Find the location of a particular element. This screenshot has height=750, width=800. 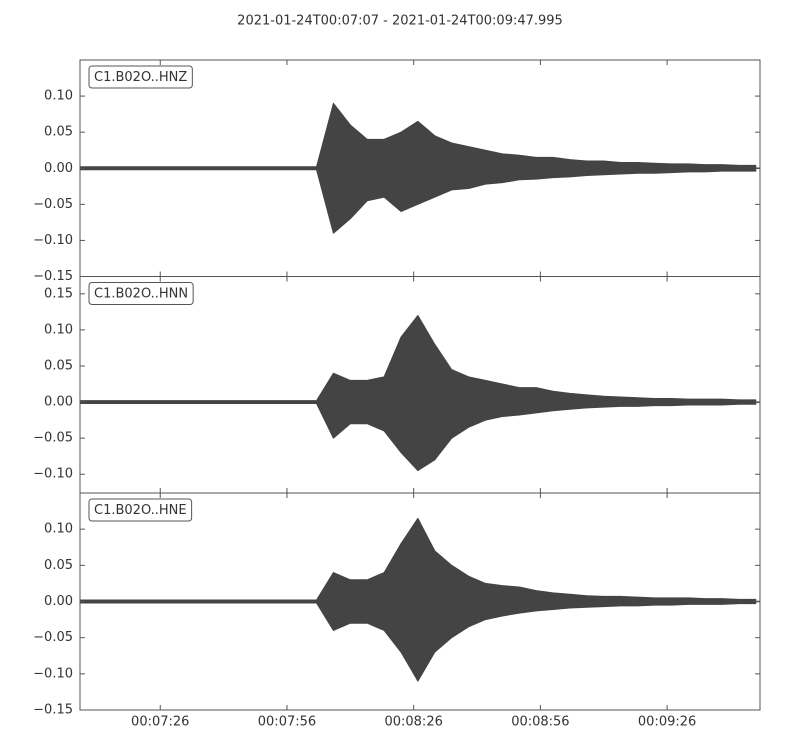

y-tick-label: 0.15 is located at coordinates (58, 293).